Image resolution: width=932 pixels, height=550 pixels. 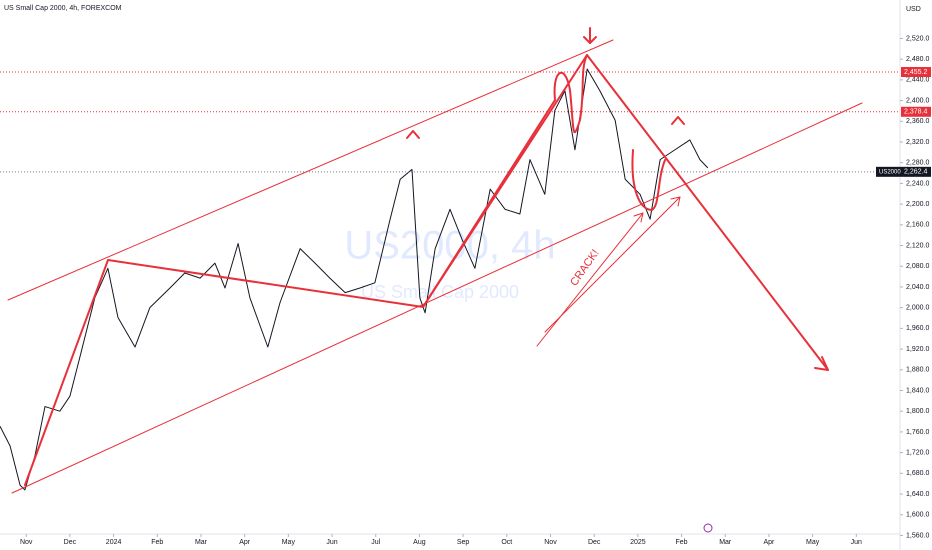 What do you see at coordinates (917, 349) in the screenshot?
I see `y-tick-label: 1,920.0` at bounding box center [917, 349].